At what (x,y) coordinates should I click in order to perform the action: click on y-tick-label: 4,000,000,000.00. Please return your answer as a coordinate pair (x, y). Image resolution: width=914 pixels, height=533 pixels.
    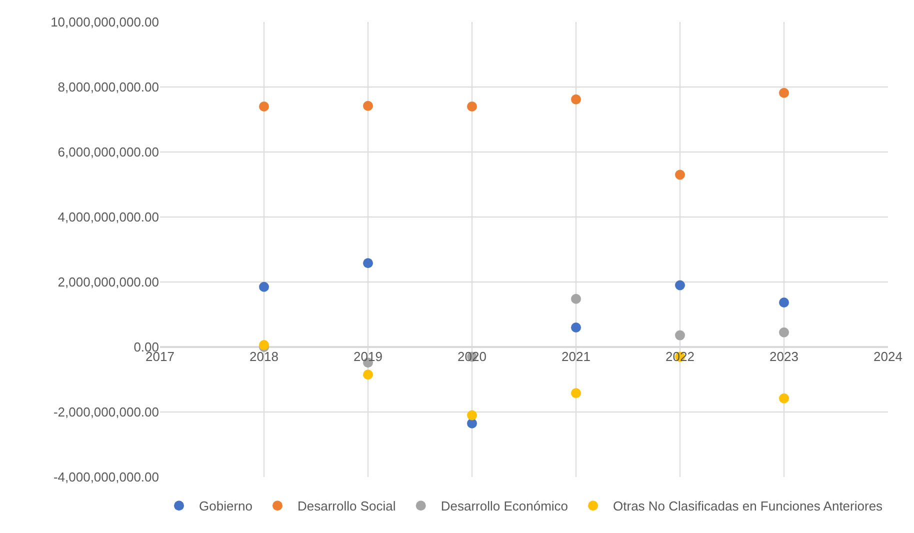
    Looking at the image, I should click on (108, 217).